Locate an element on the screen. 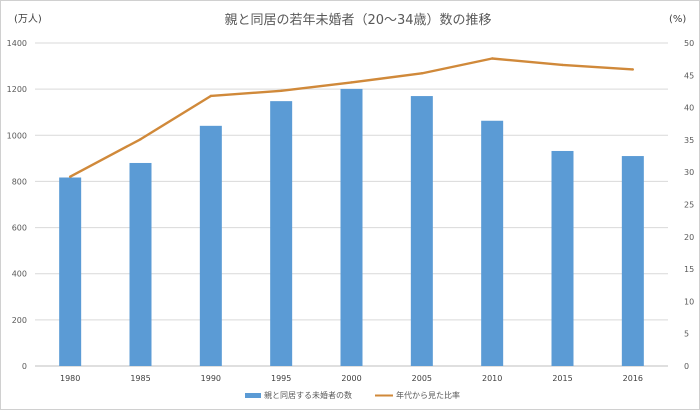  legend-label-bar: 親と同居する未婚者の数 is located at coordinates (308, 395).